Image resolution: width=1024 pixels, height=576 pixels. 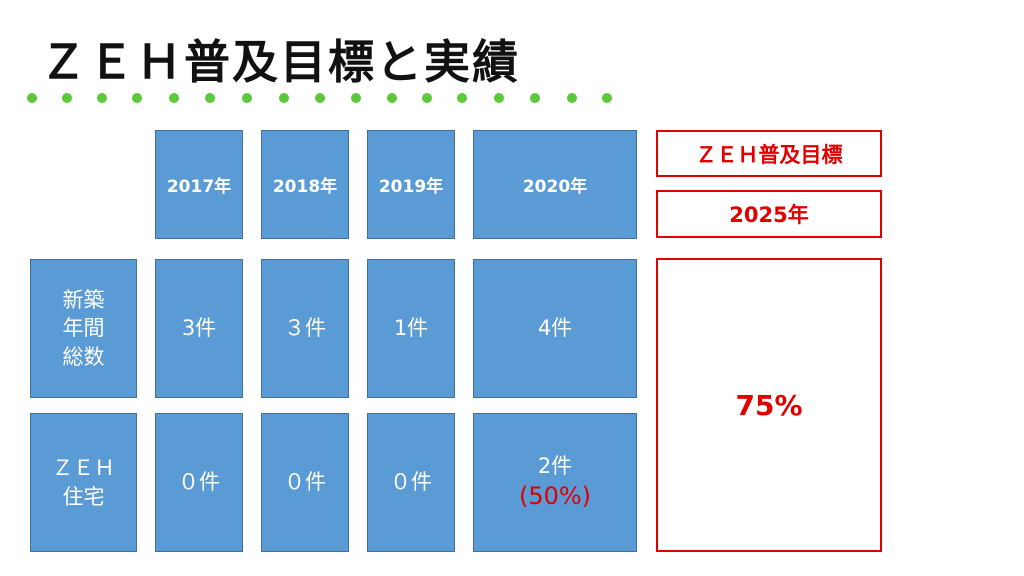 I want to click on target-value: 75%, so click(x=769, y=405).